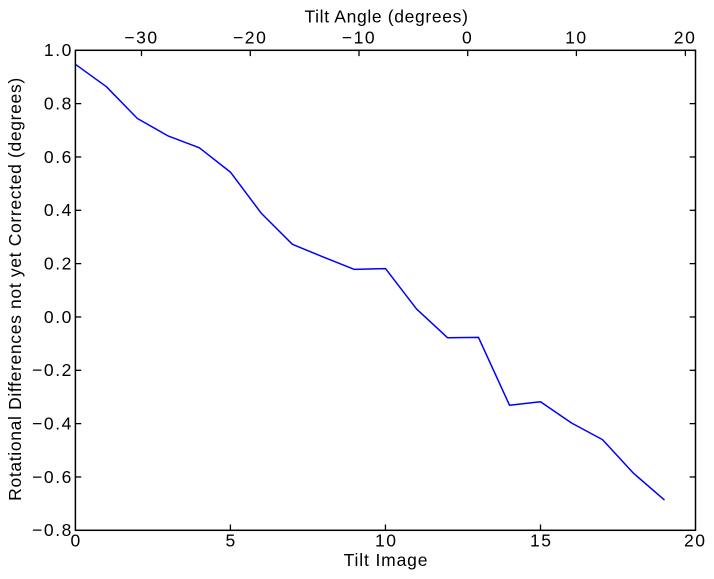 This screenshot has width=714, height=579. I want to click on svg-text: −0.4, so click(52, 424).